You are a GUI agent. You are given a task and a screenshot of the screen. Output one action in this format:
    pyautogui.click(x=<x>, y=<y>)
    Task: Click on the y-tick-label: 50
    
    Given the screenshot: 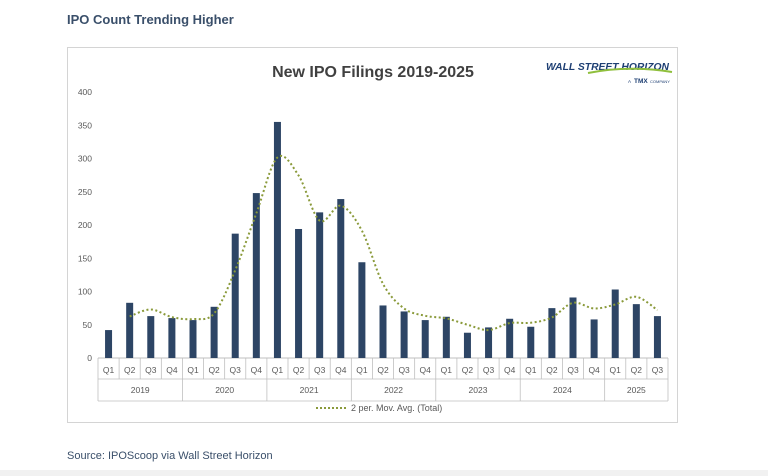 What is the action you would take?
    pyautogui.click(x=88, y=325)
    